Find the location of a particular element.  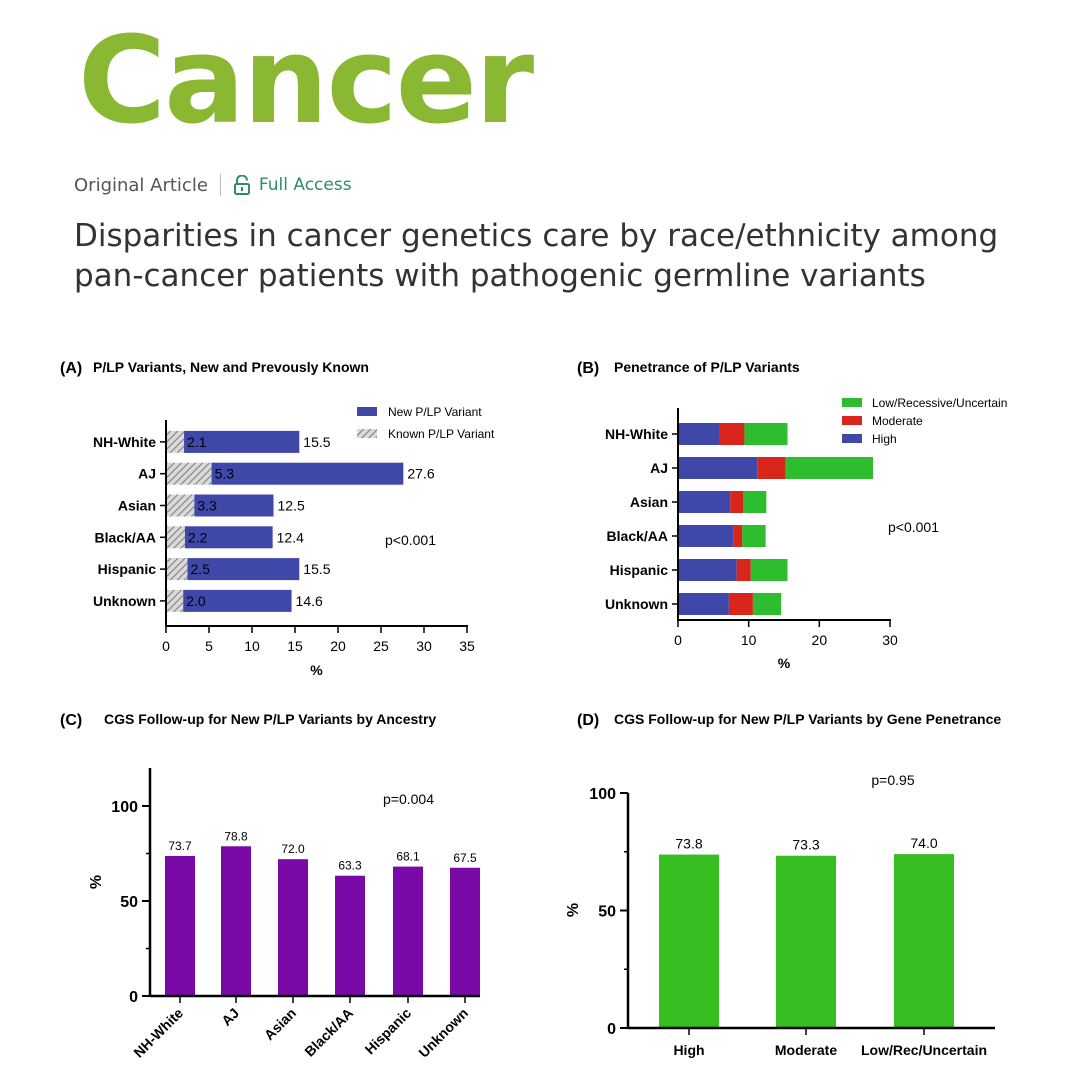

panel-b-x-tick-label: 0 is located at coordinates (678, 640).